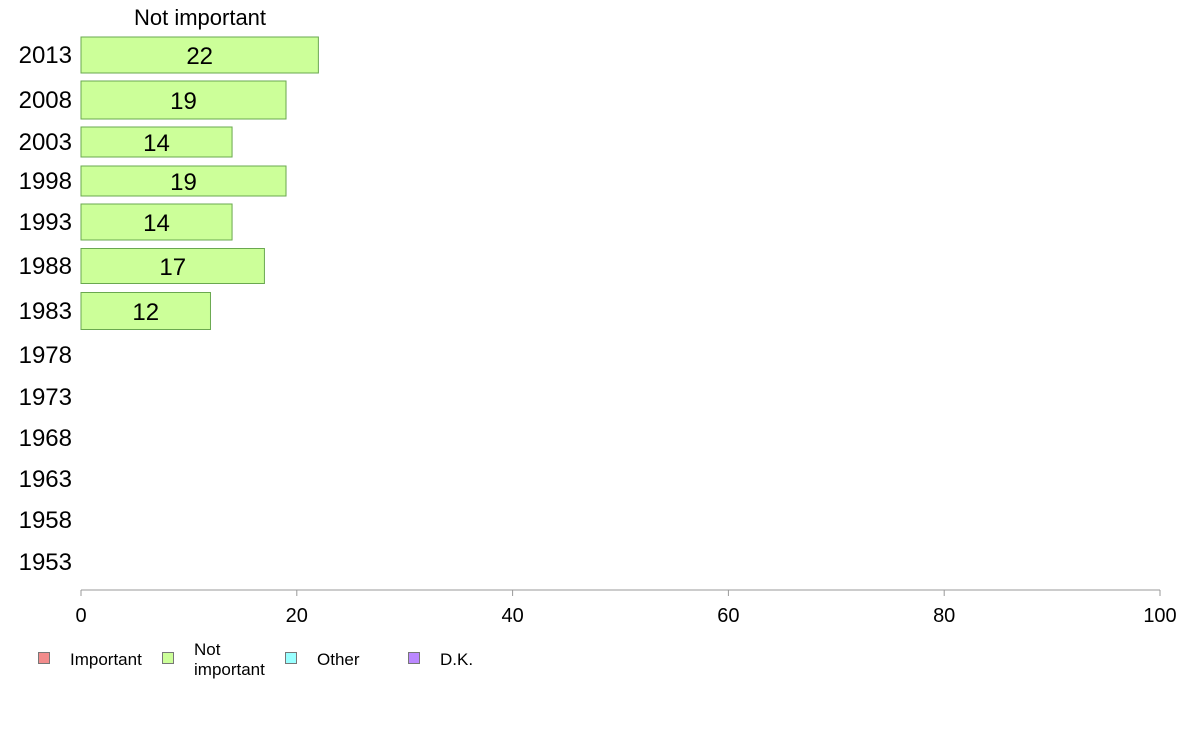  What do you see at coordinates (45, 222) in the screenshot?
I see `y-label-1993: 1993` at bounding box center [45, 222].